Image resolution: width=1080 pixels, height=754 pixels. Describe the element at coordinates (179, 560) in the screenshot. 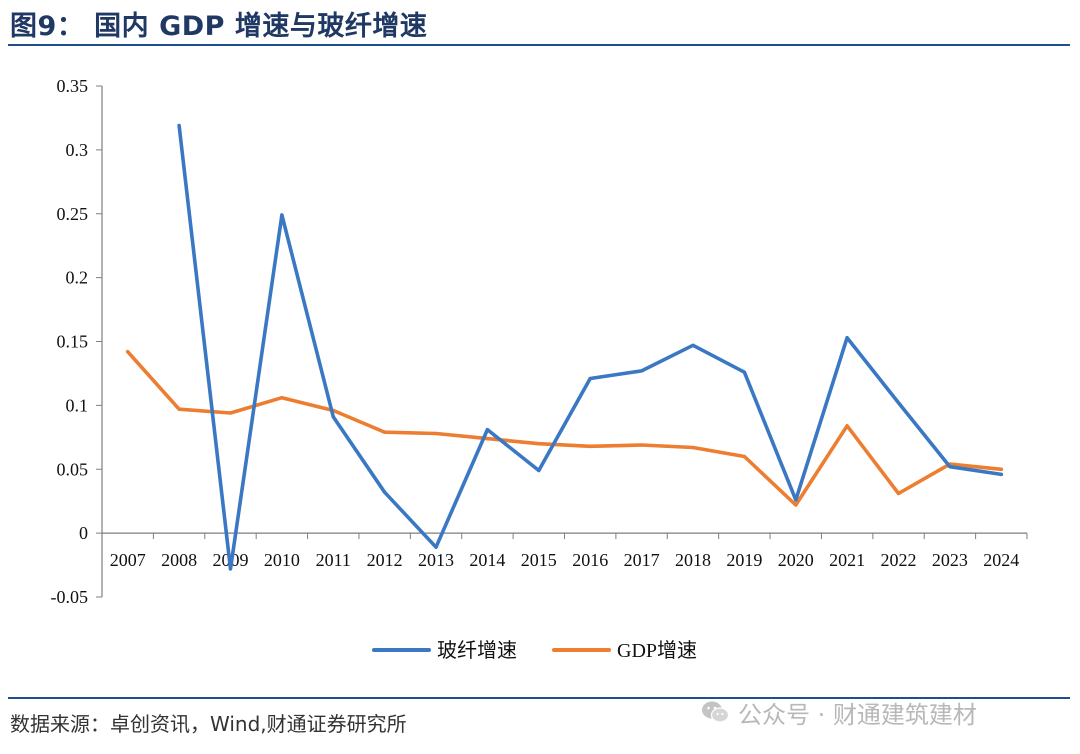

I see `x-tick-label: 2008` at that location.